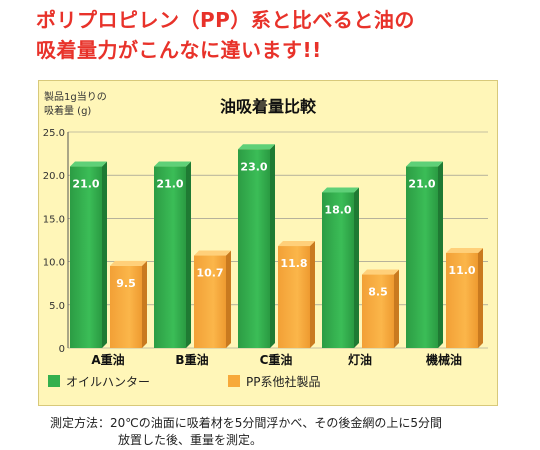 This screenshot has height=450, width=540. Describe the element at coordinates (179, 50) in the screenshot. I see `headline-line-2: 吸着量力がこんなに違います!!` at that location.